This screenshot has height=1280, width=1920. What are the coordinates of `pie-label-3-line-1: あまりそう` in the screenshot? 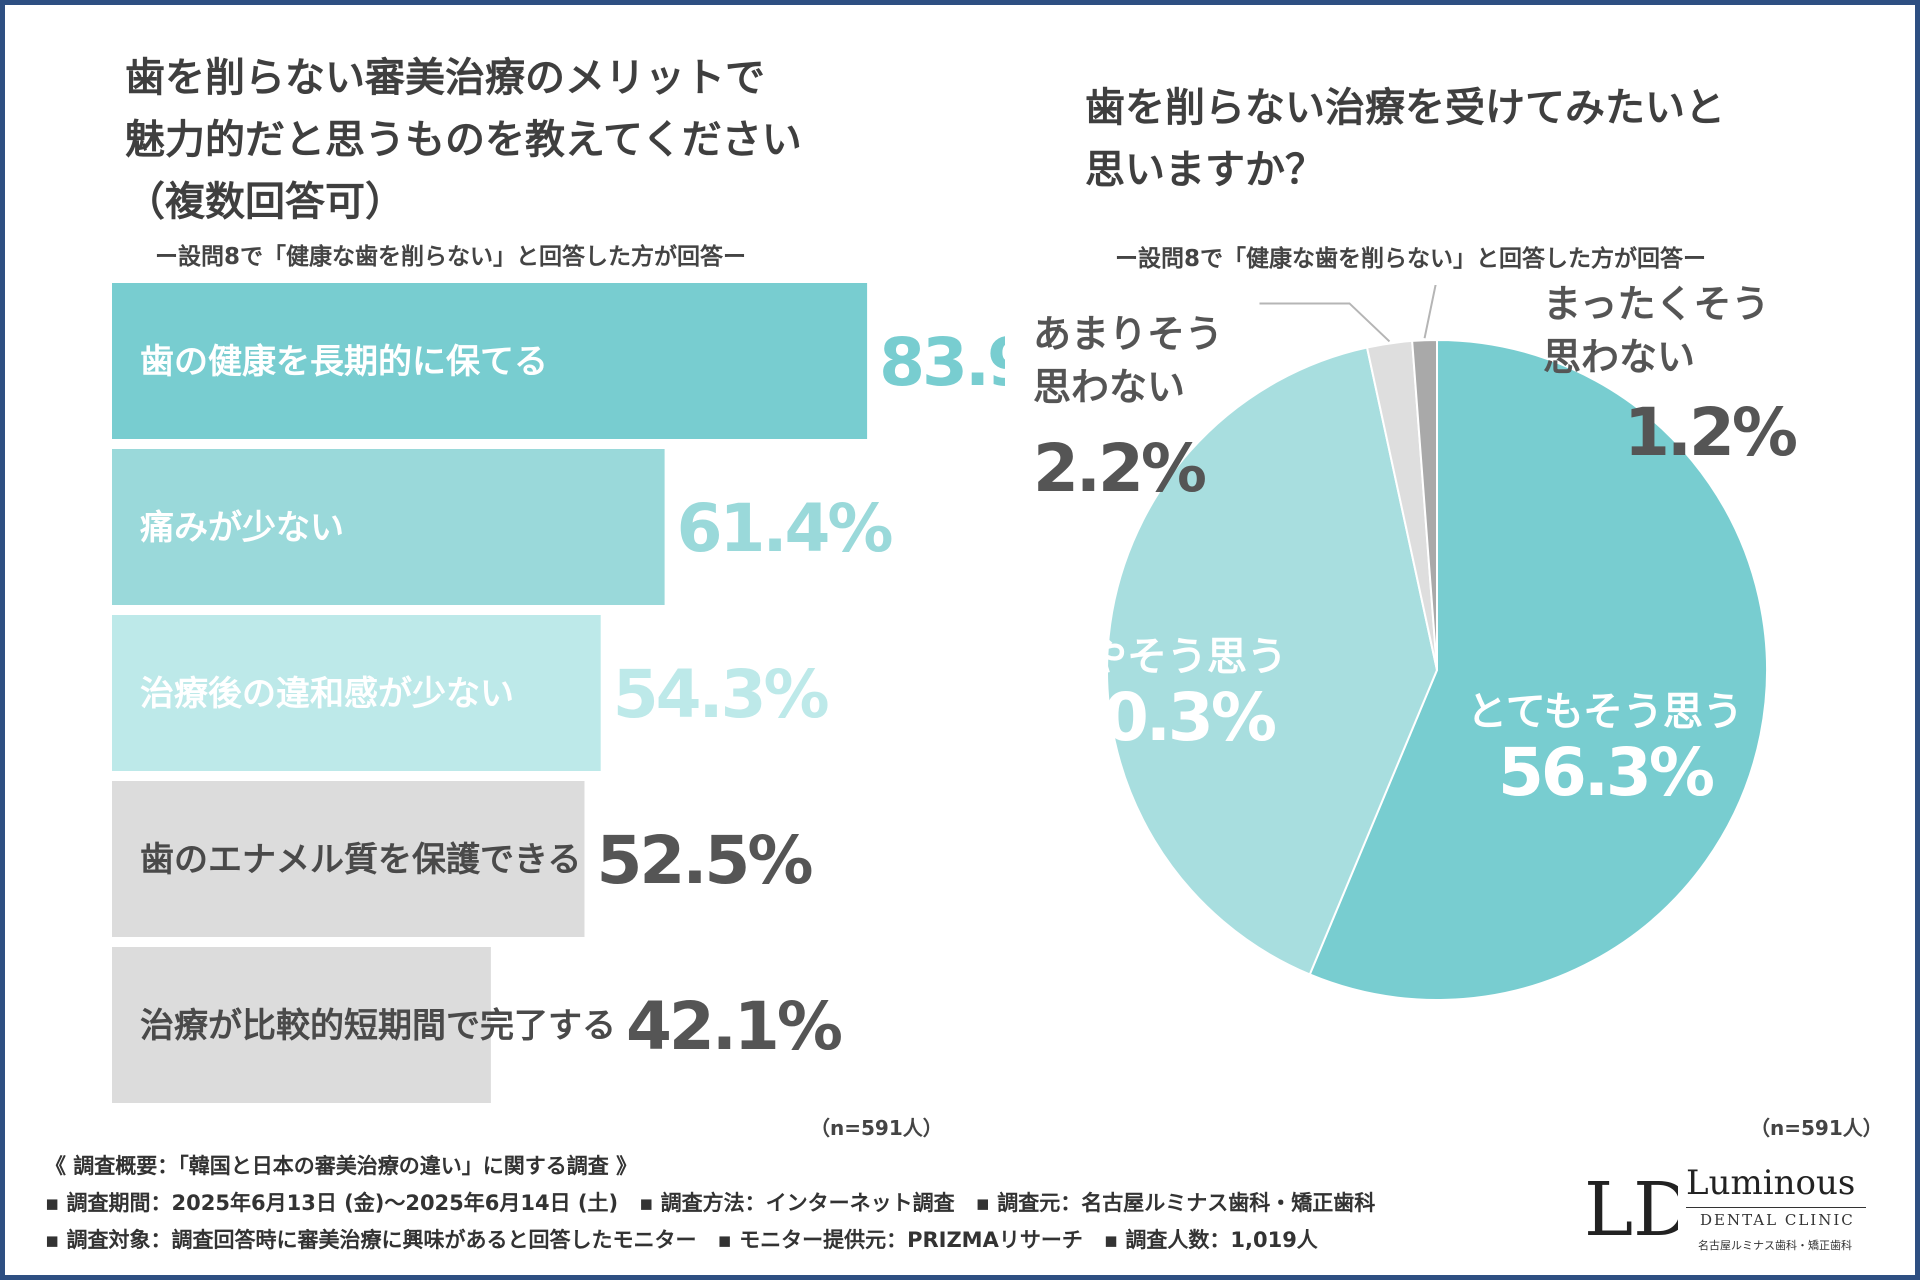 It's located at (1128, 334).